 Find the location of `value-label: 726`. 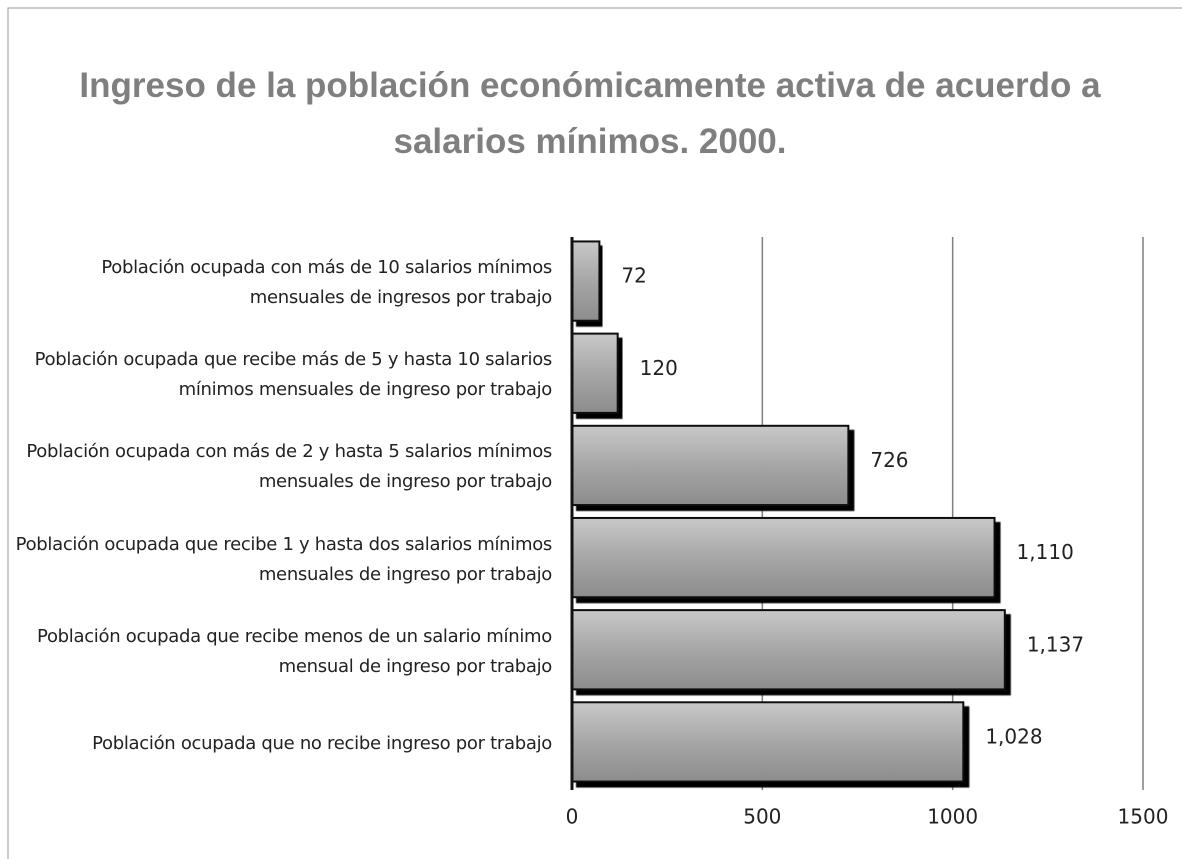

value-label: 726 is located at coordinates (889, 460).